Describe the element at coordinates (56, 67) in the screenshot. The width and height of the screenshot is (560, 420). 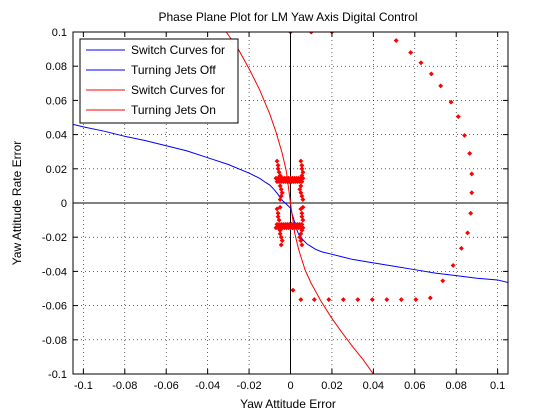
I see `y-tick-label: 0.08` at that location.